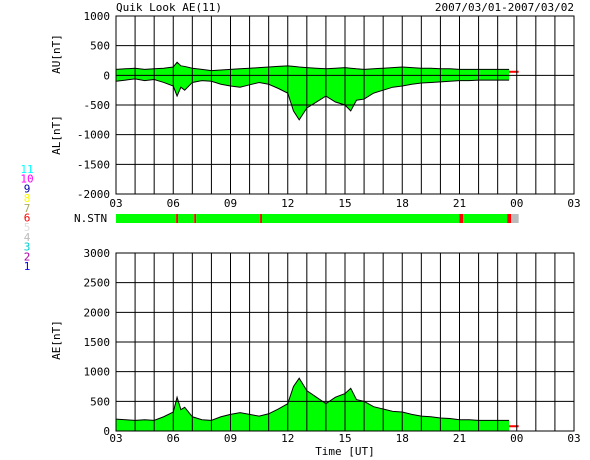 This screenshot has width=590, height=460. I want to click on chart-title-left: Quik Look AE(11), so click(169, 7).